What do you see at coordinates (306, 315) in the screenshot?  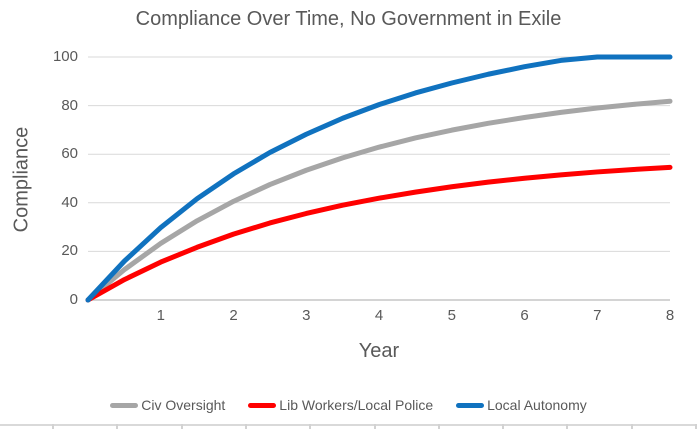 I see `x-tick-label: 3` at bounding box center [306, 315].